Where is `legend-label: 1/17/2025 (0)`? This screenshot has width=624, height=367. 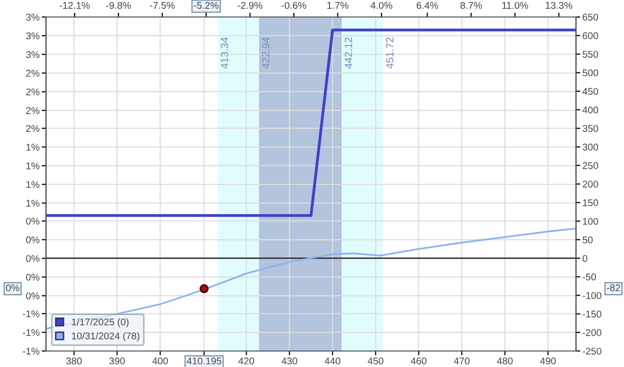 legend-label: 1/17/2025 (0) is located at coordinates (100, 323).